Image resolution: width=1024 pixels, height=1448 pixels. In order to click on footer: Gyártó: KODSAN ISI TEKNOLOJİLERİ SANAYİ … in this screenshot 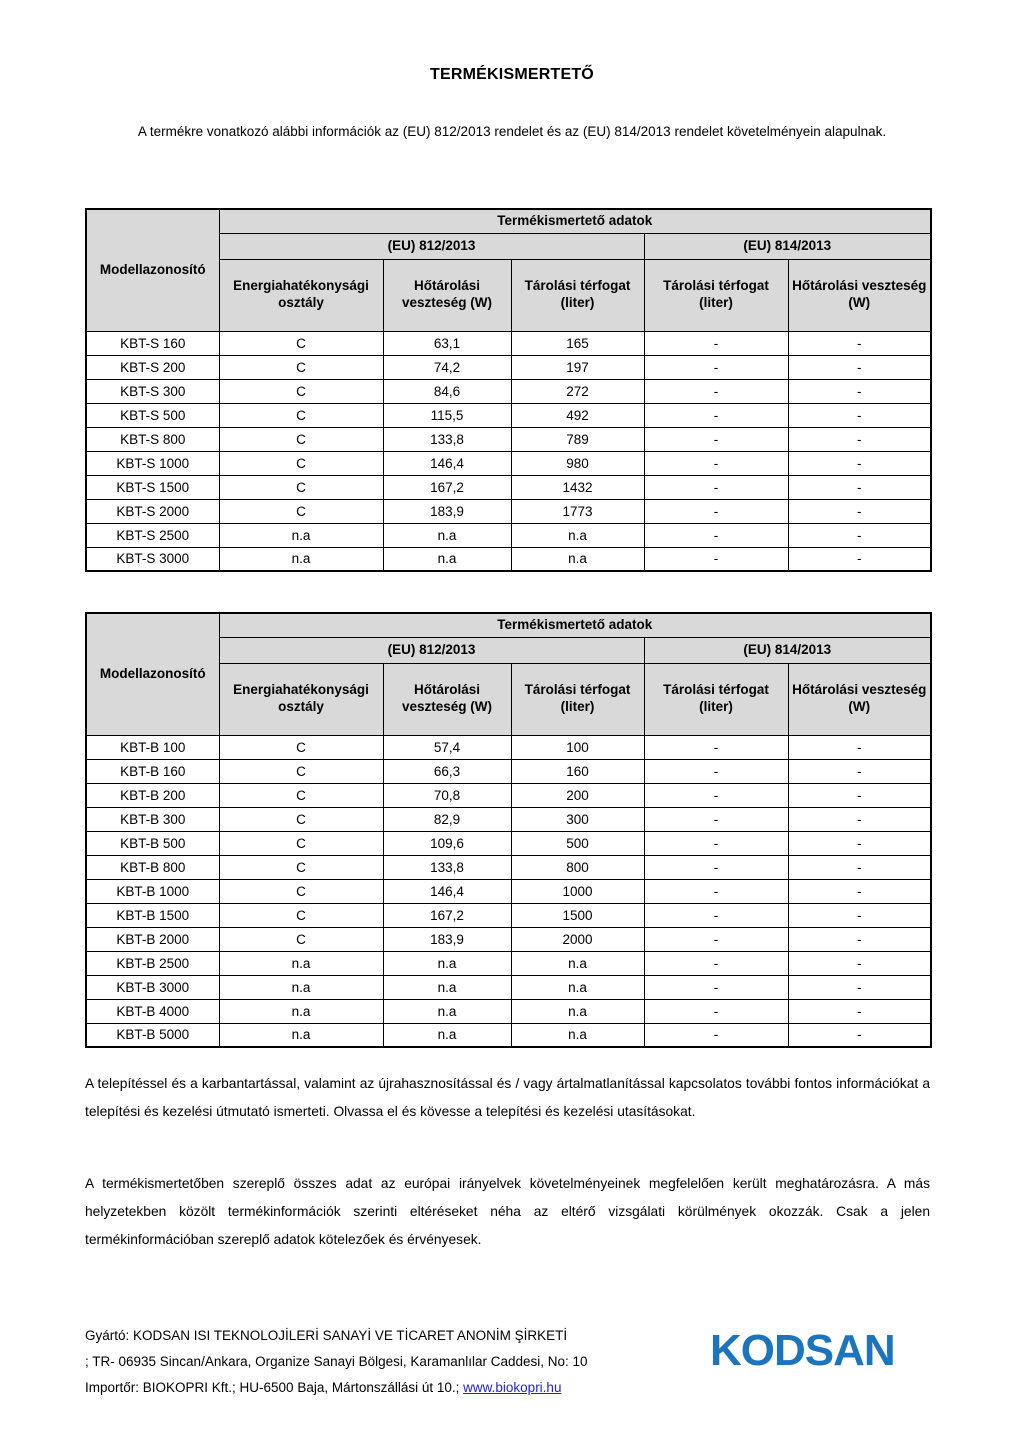, I will do `click(395, 1362)`.